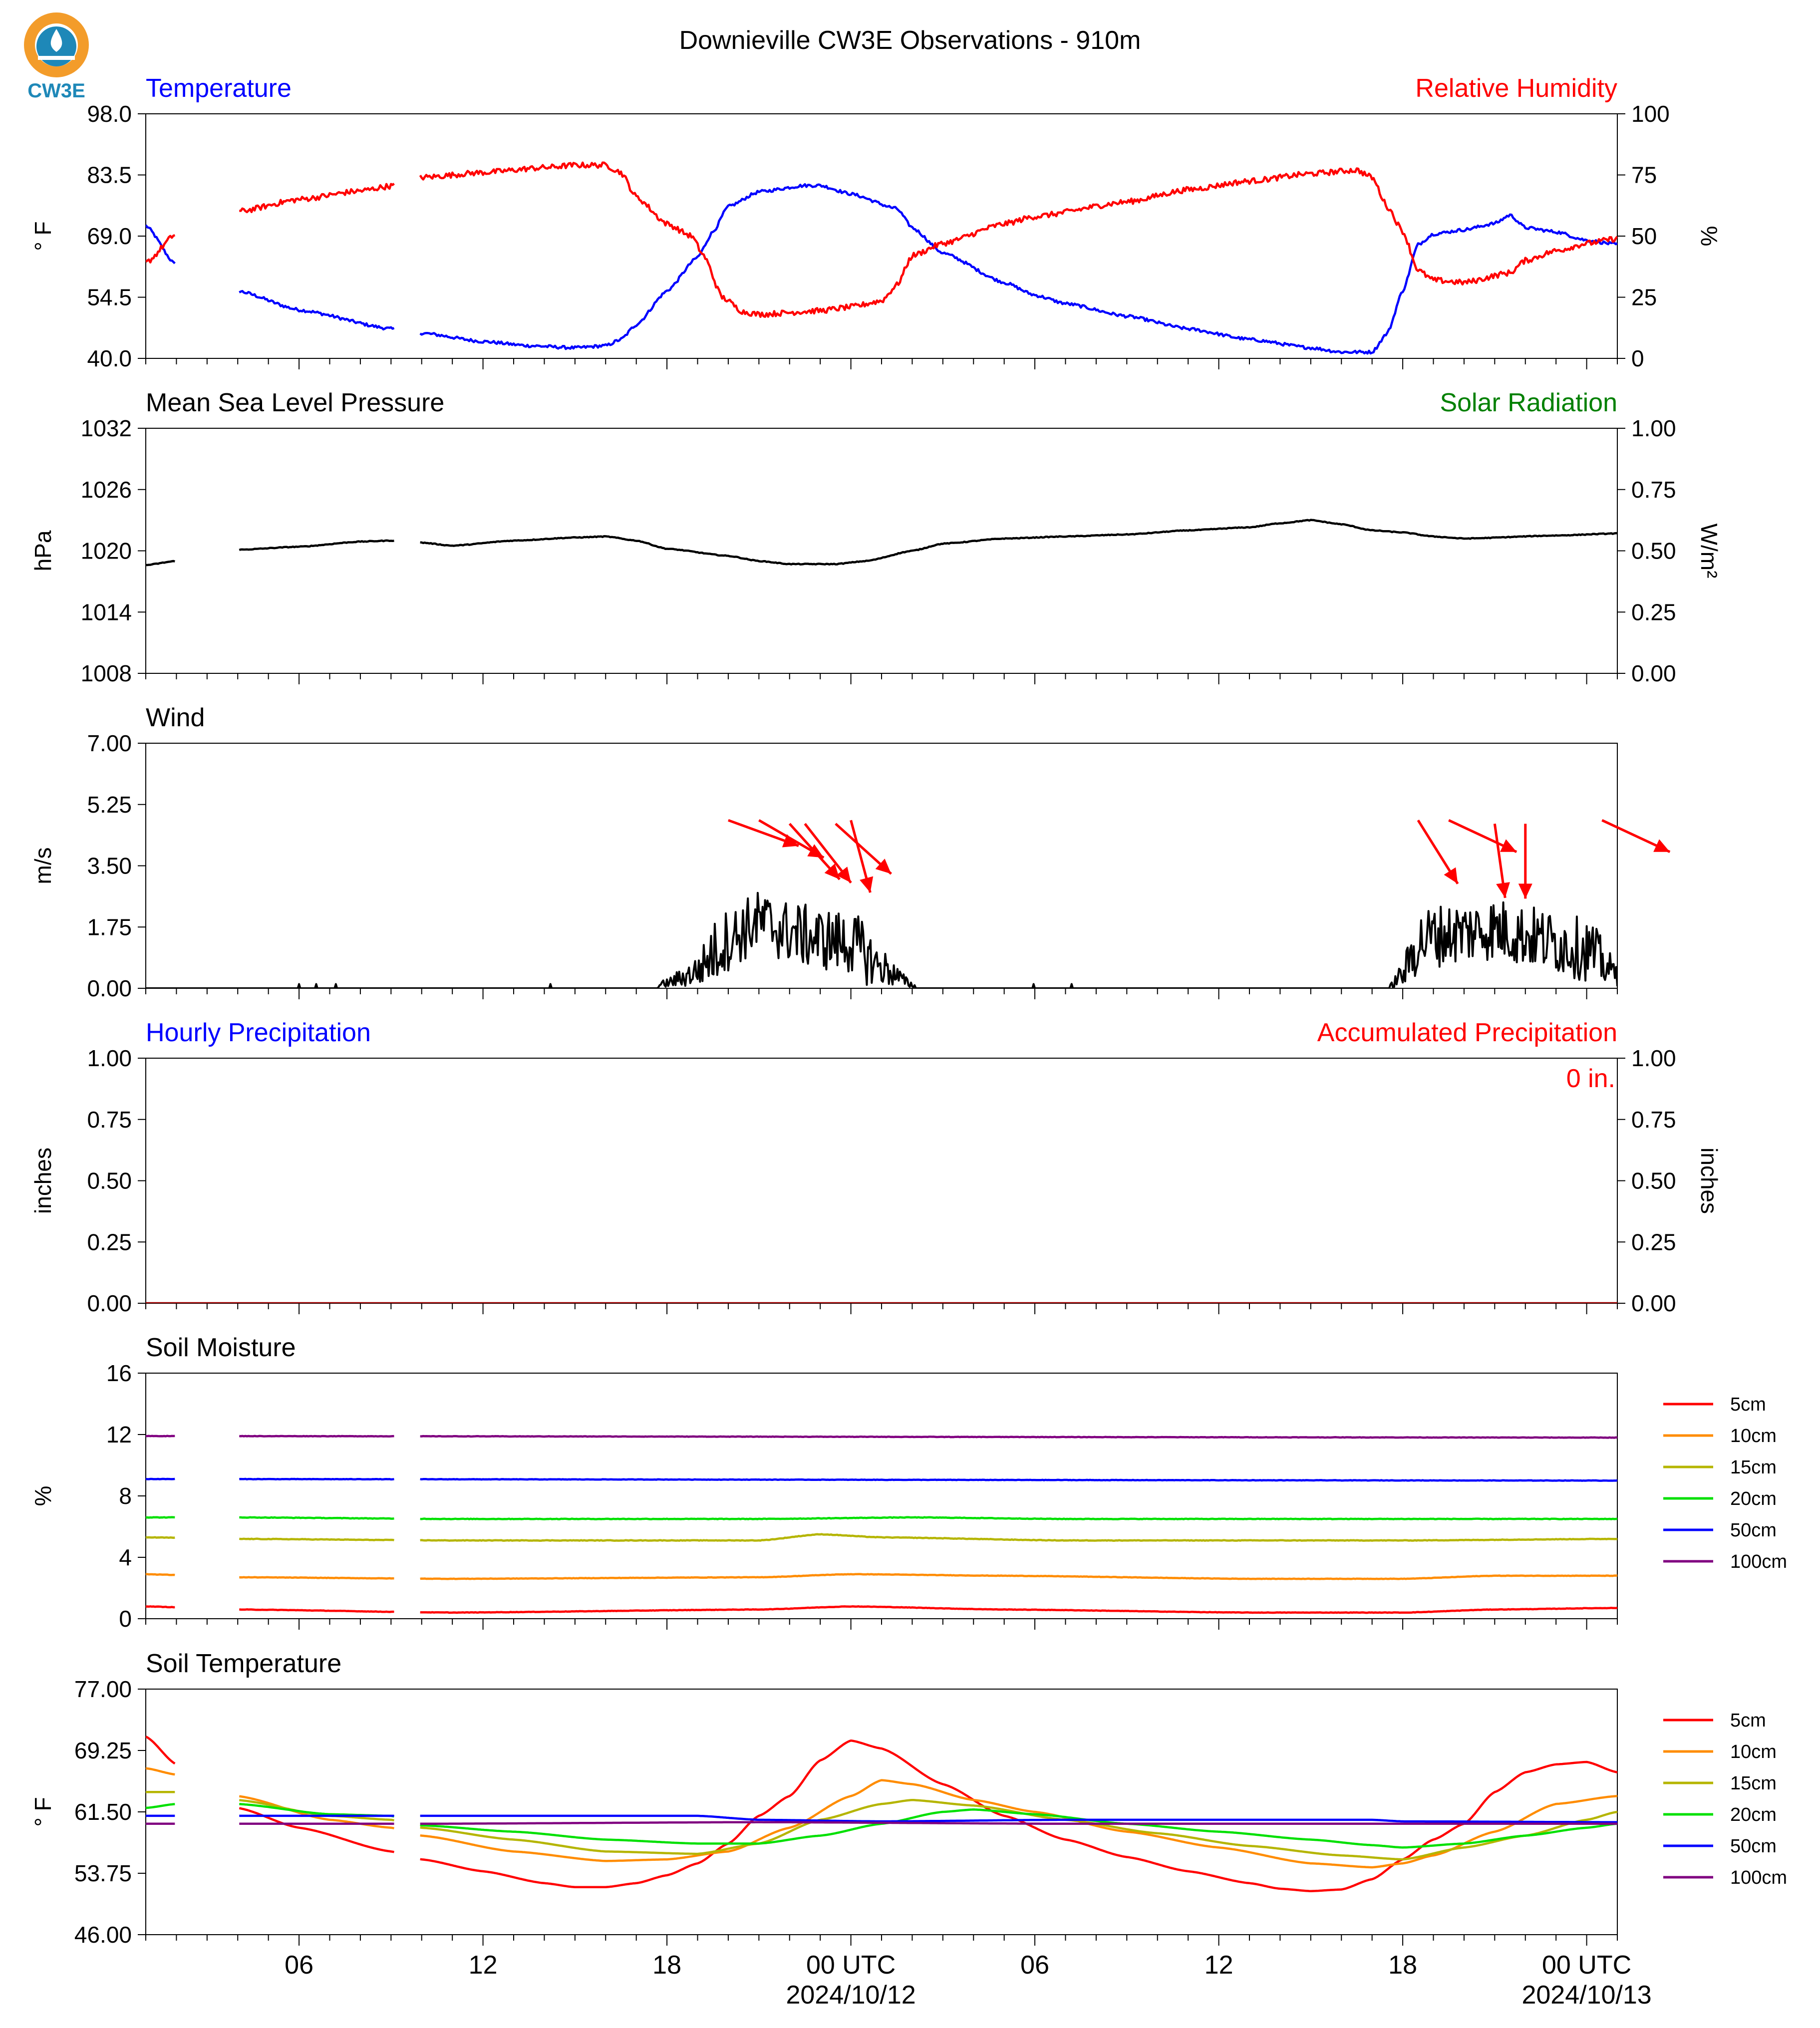 This screenshot has width=1820, height=2028. Describe the element at coordinates (125, 1619) in the screenshot. I see `y-tick-label-left: 0` at that location.